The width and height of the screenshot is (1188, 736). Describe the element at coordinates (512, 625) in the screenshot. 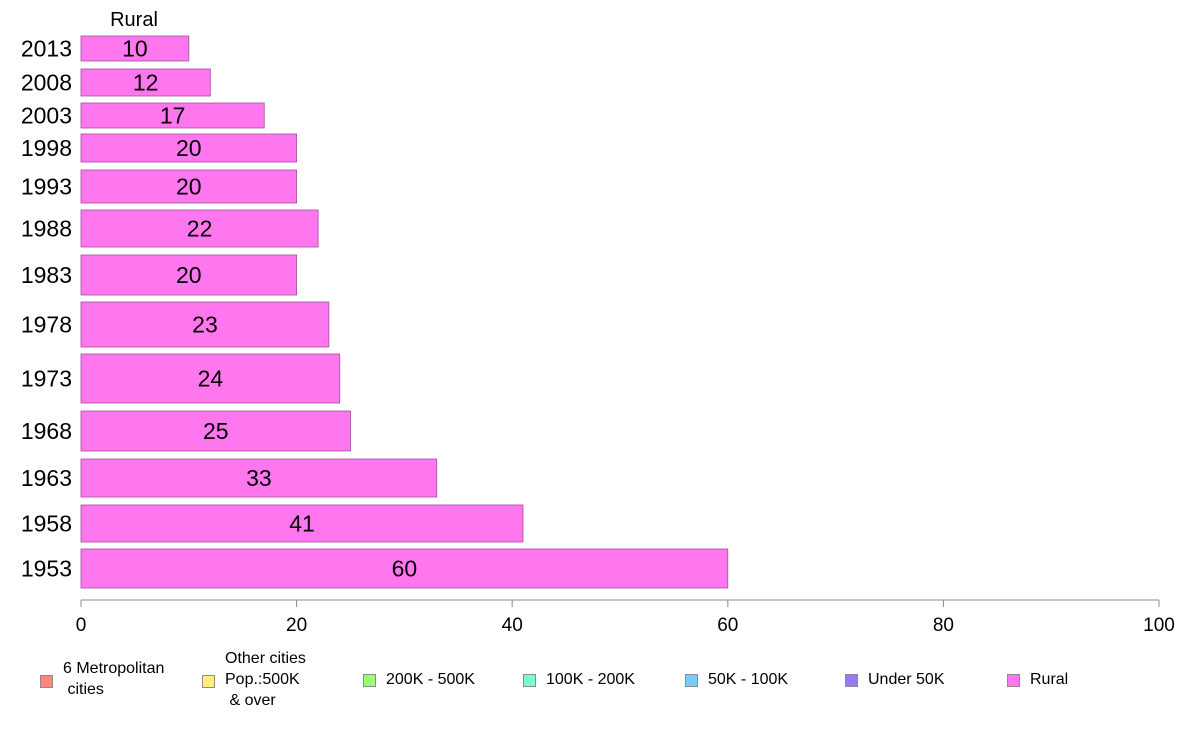

I see `x-tick-label-40: 40` at that location.